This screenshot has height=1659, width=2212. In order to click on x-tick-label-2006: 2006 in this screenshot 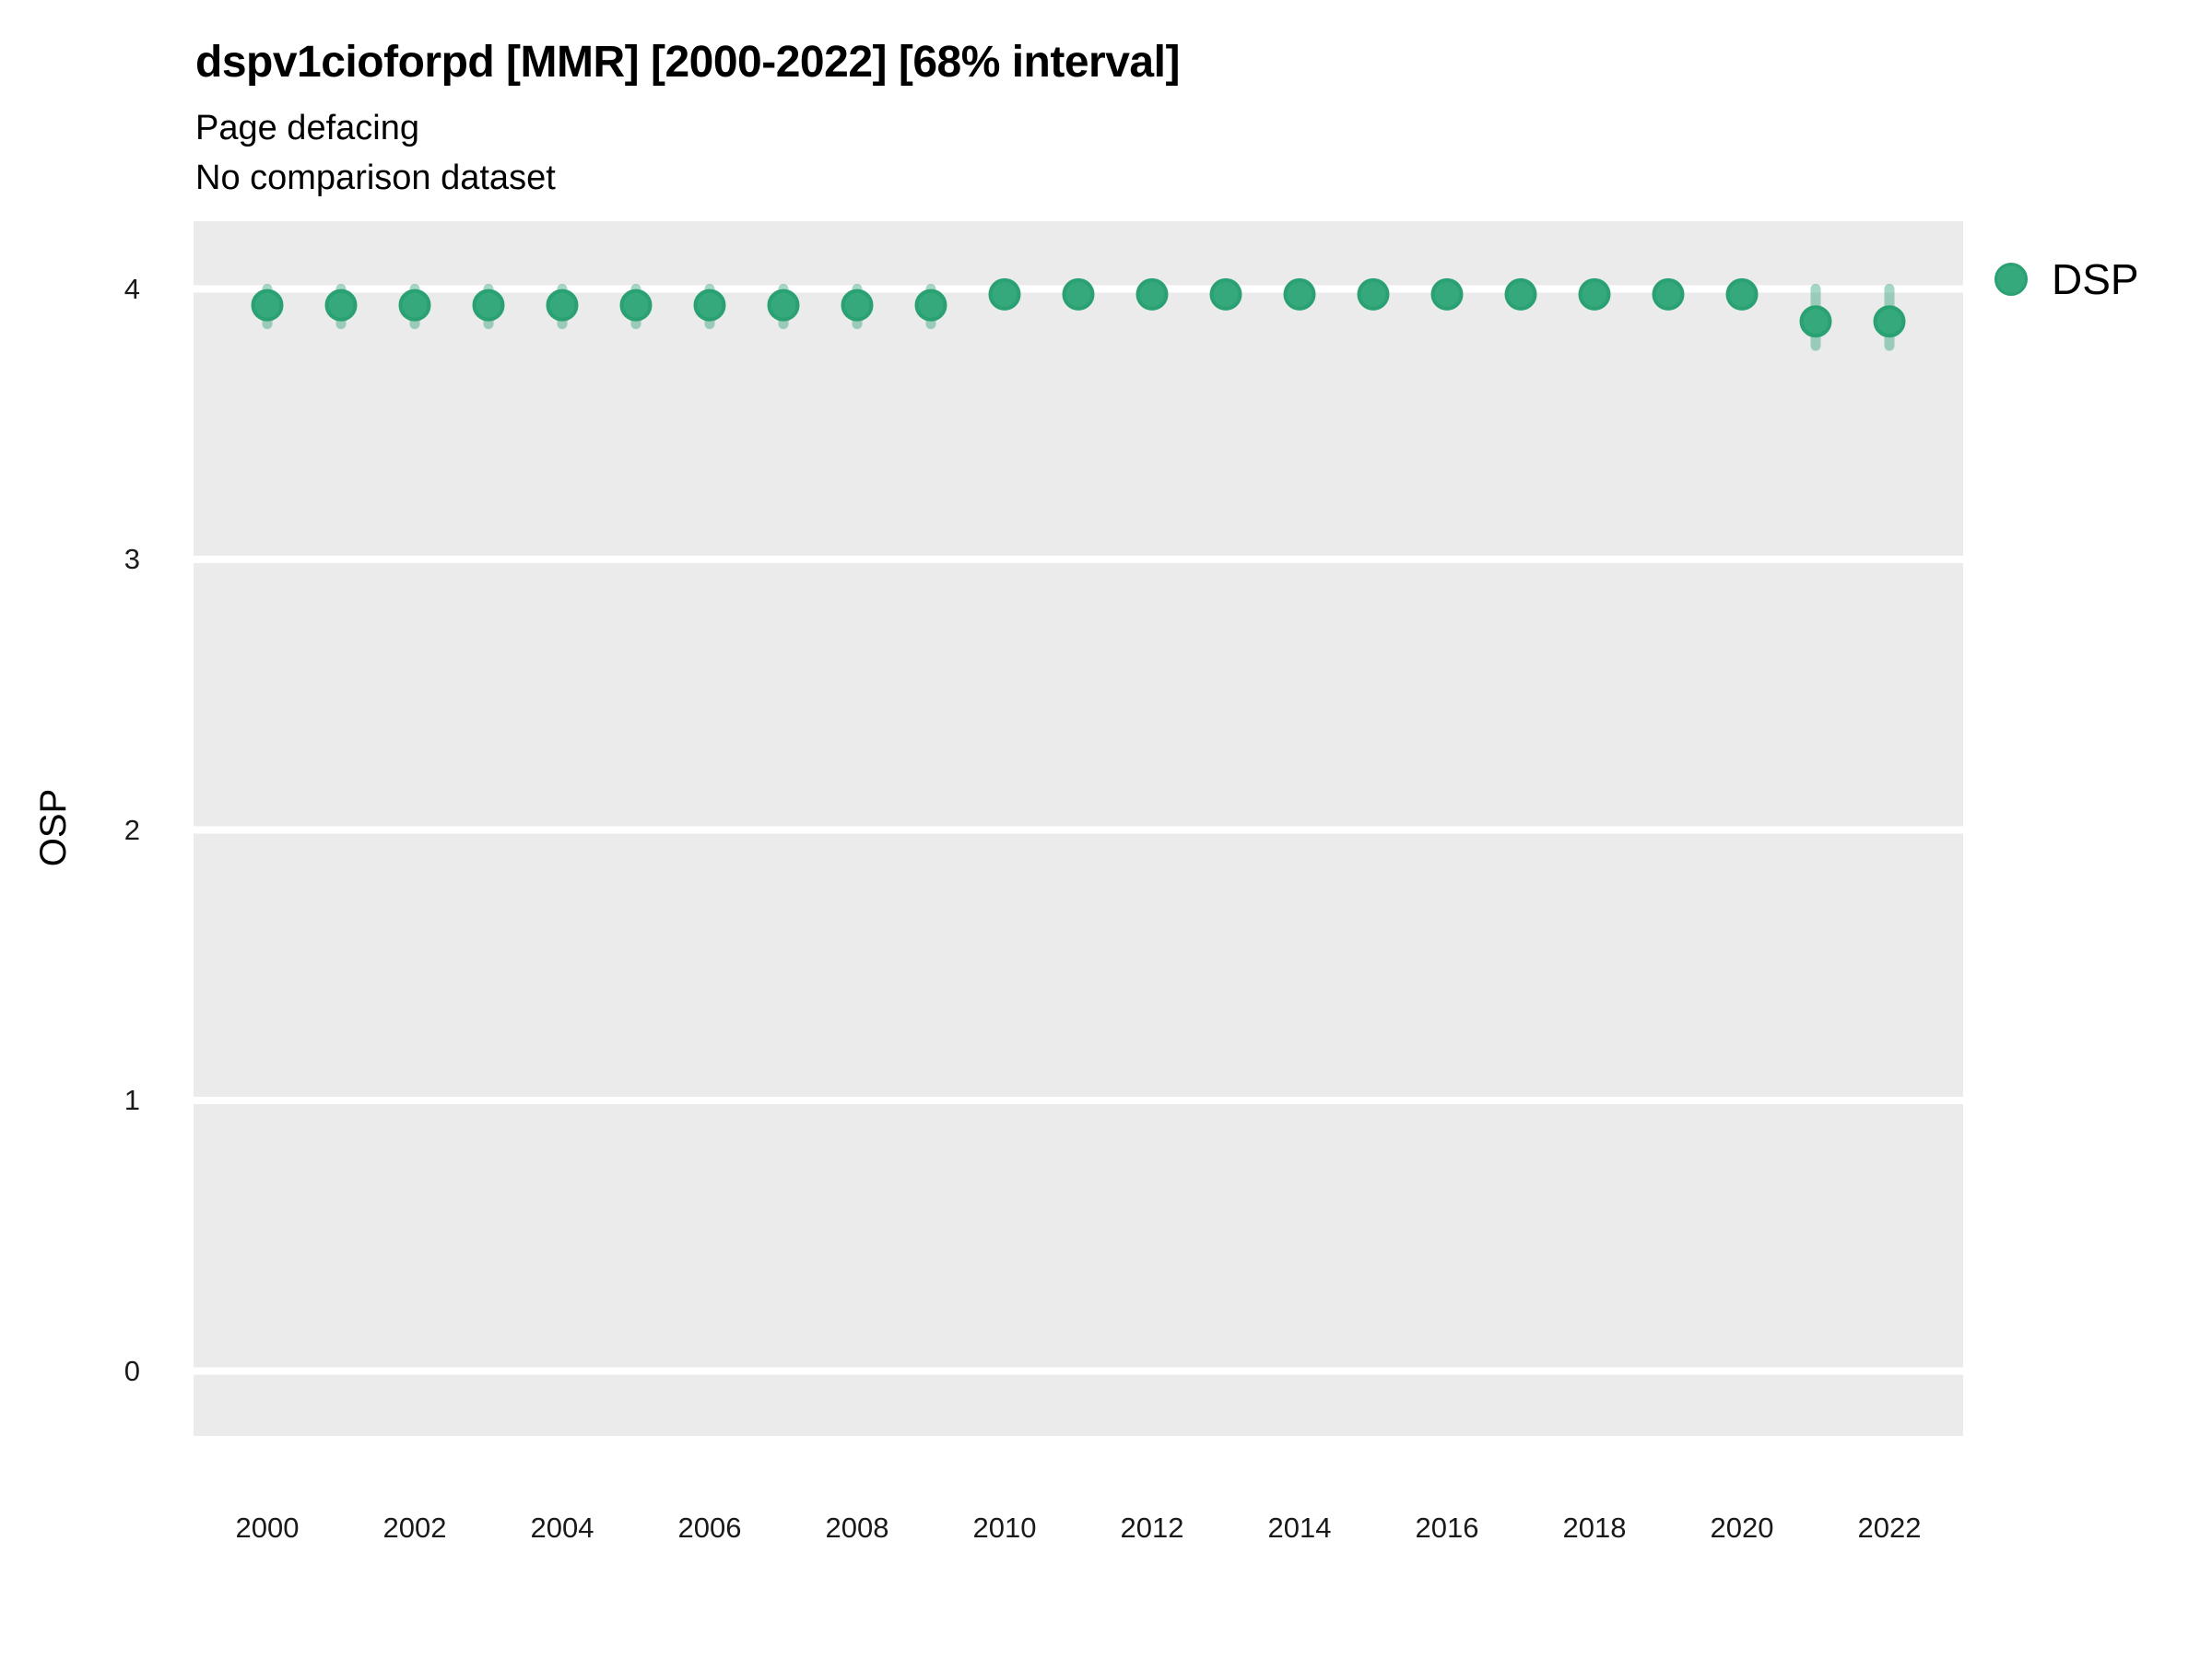, I will do `click(709, 1528)`.